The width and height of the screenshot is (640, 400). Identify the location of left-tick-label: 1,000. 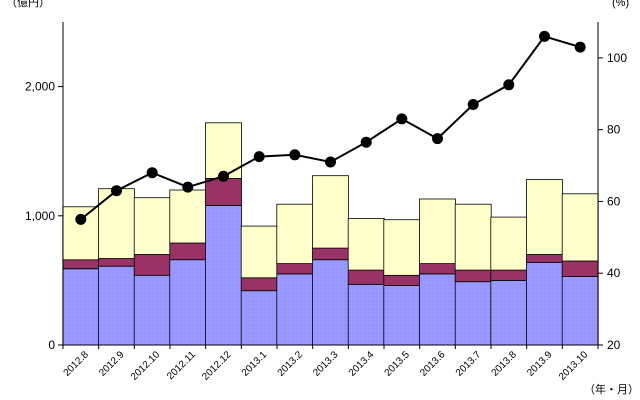
(40, 216).